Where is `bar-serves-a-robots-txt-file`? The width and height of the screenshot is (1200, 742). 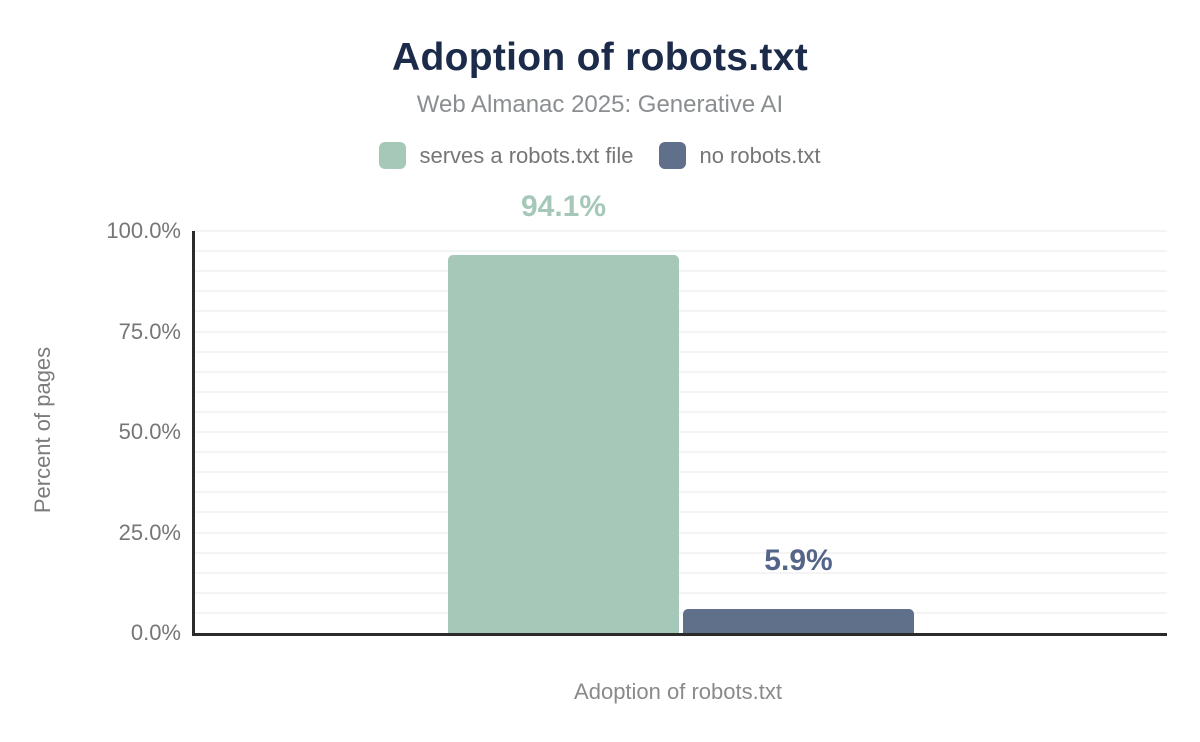
bar-serves-a-robots-txt-file is located at coordinates (563, 443).